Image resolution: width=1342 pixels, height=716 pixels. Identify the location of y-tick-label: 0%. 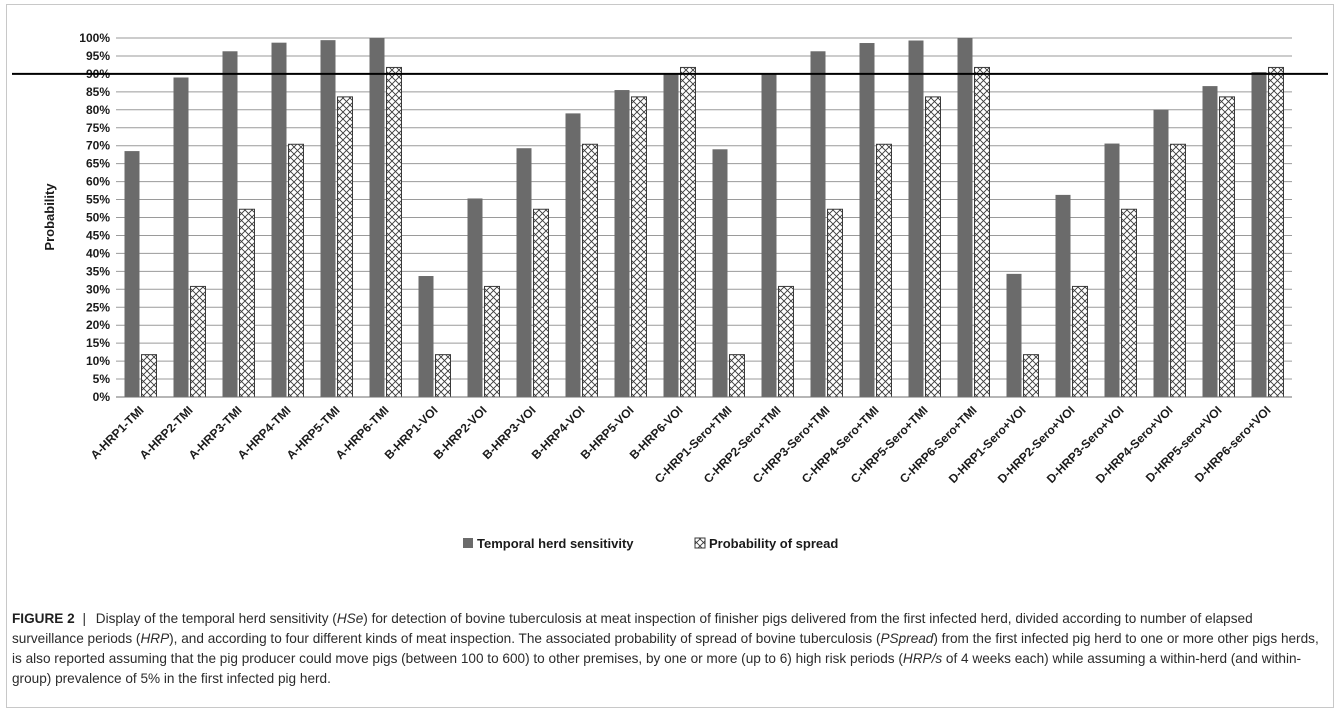
(102, 397).